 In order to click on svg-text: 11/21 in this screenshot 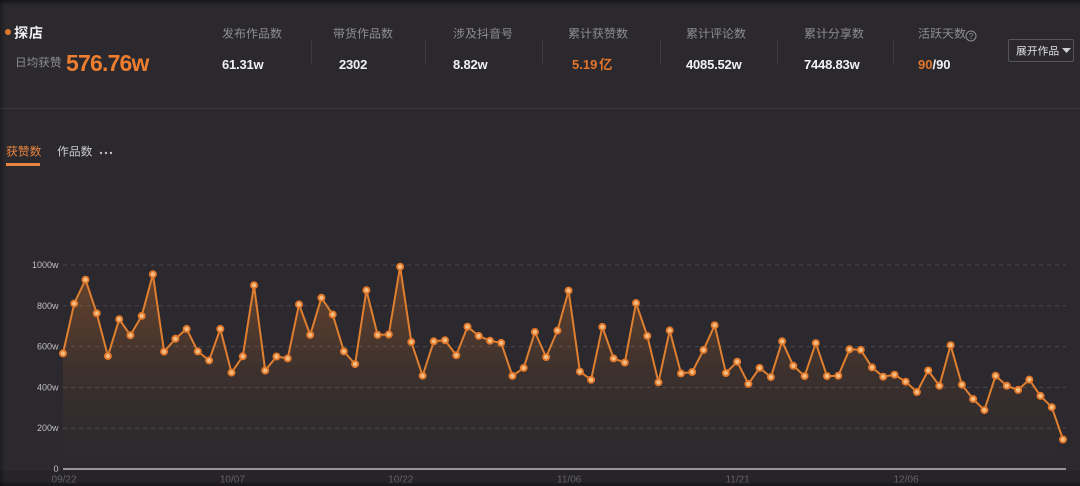, I will do `click(737, 480)`.